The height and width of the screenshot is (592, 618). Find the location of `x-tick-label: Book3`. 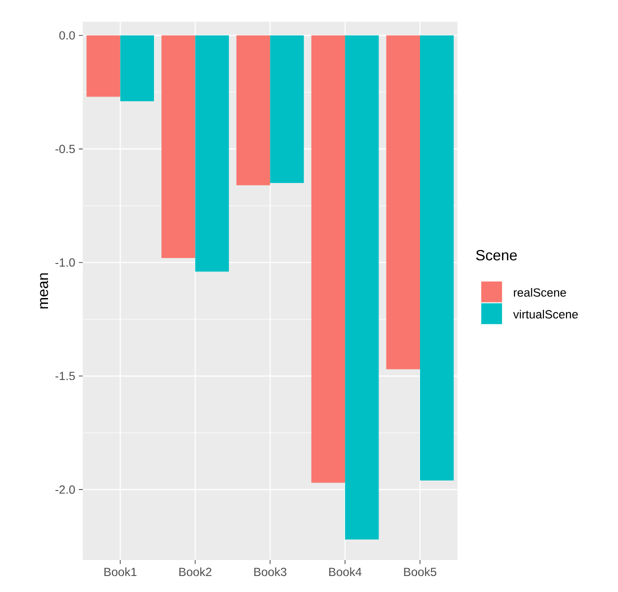

x-tick-label: Book3 is located at coordinates (270, 572).